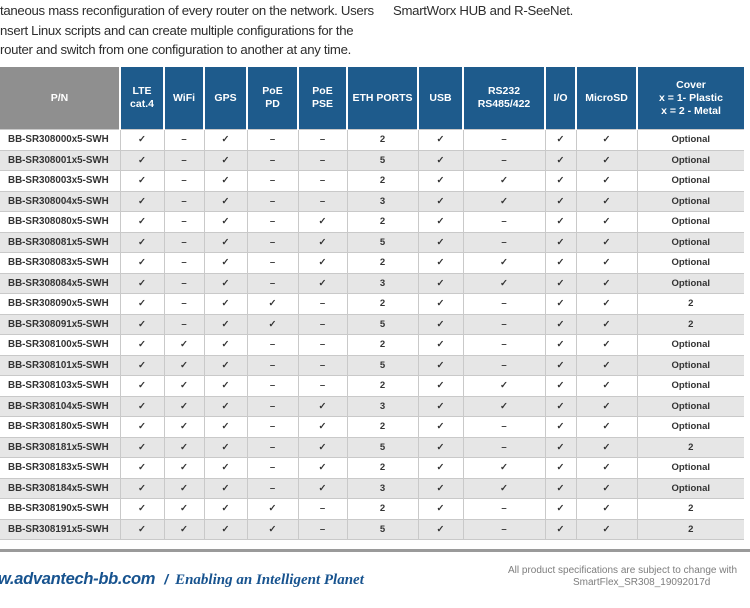 Image resolution: width=750 pixels, height=608 pixels. What do you see at coordinates (60, 160) in the screenshot?
I see `pn-cell: BB-SR308001x5-SWH` at bounding box center [60, 160].